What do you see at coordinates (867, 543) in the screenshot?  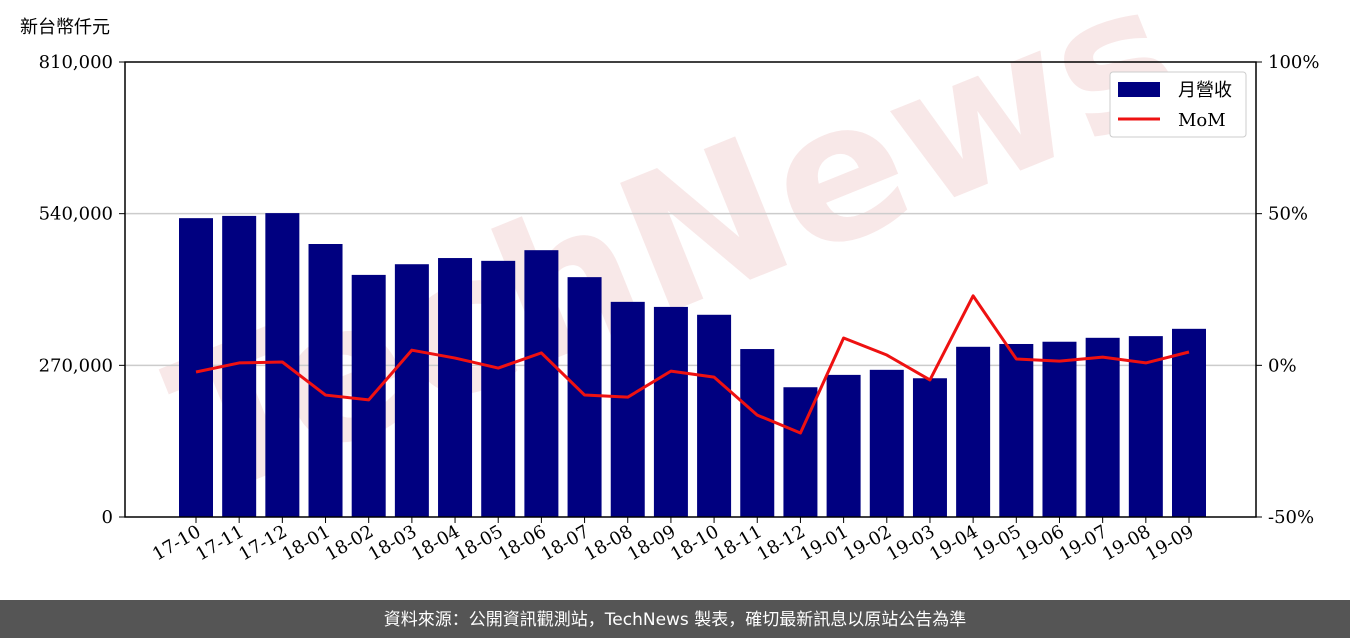 I see `x-tick-label: 19-02` at bounding box center [867, 543].